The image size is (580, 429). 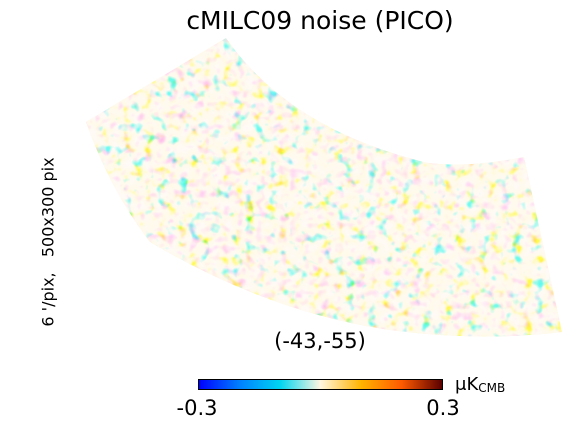 What do you see at coordinates (320, 20) in the screenshot?
I see `figure-title: cMILC09 noise (PICO)` at bounding box center [320, 20].